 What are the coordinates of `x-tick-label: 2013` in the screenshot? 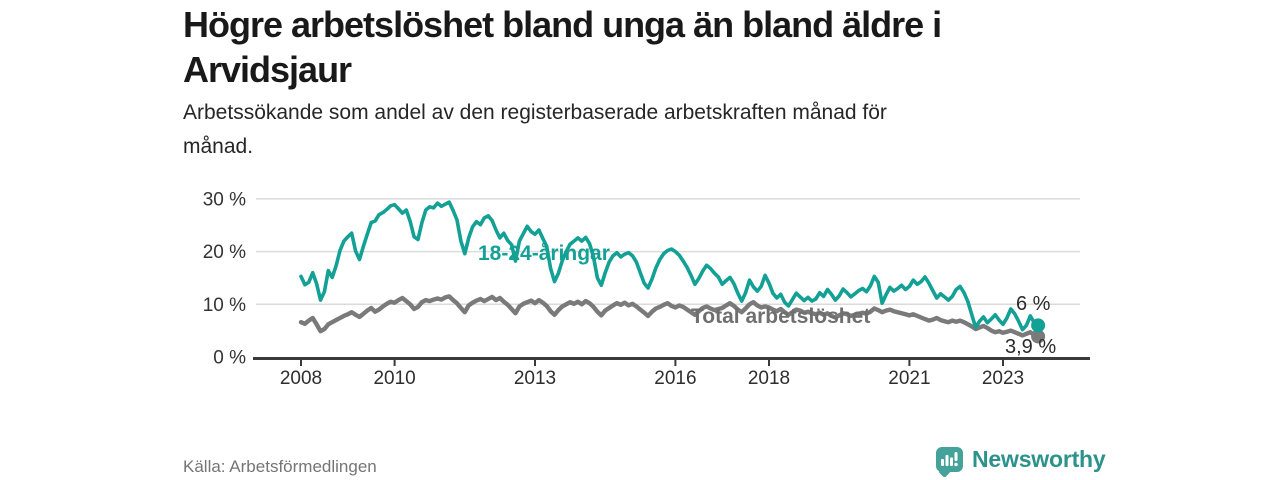 It's located at (535, 378).